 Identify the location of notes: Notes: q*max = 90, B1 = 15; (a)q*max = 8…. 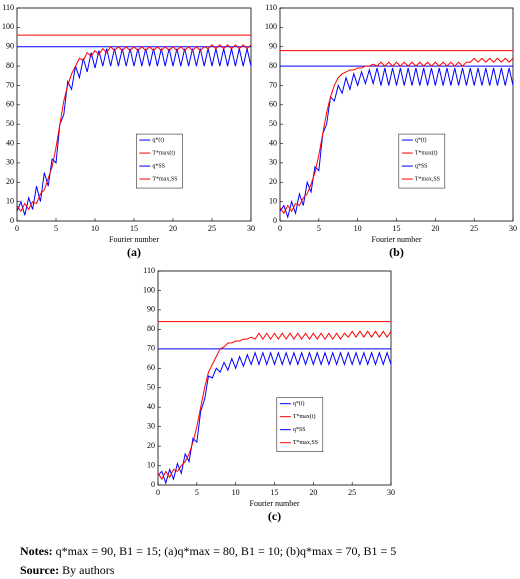
(208, 551).